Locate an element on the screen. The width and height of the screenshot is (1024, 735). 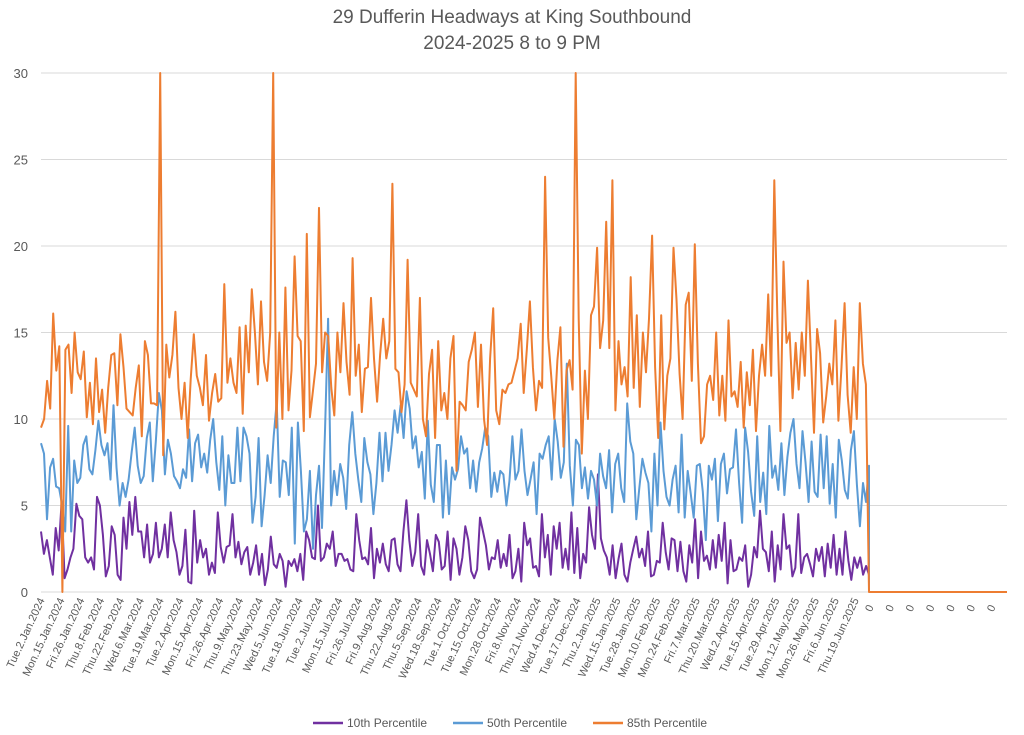
chart-subtitle: 2024-2025 8 to 9 PM is located at coordinates (511, 43).